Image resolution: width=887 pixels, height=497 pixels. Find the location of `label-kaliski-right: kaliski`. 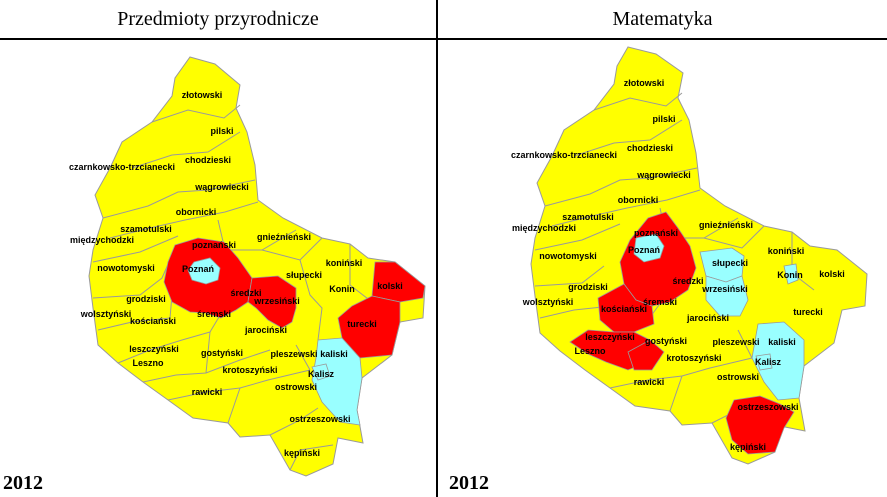

label-kaliski-right: kaliski is located at coordinates (782, 342).